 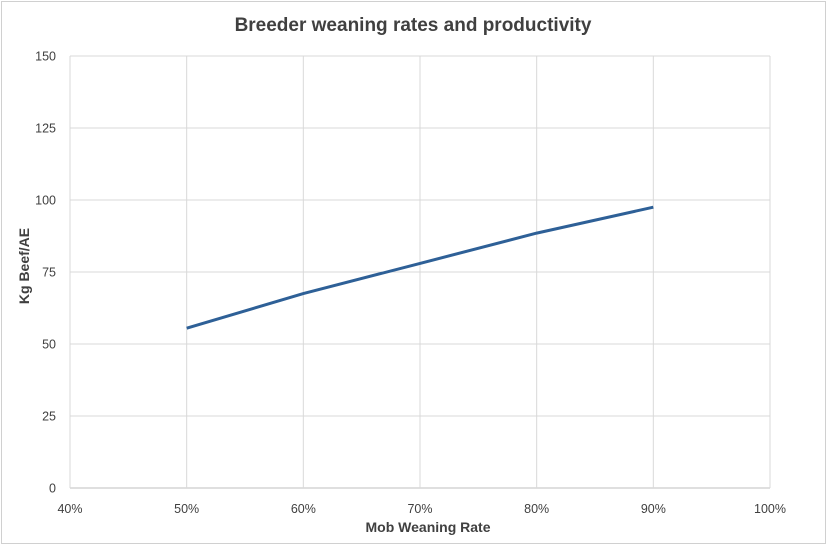 I want to click on x-tick-label: 100%, so click(x=770, y=509).